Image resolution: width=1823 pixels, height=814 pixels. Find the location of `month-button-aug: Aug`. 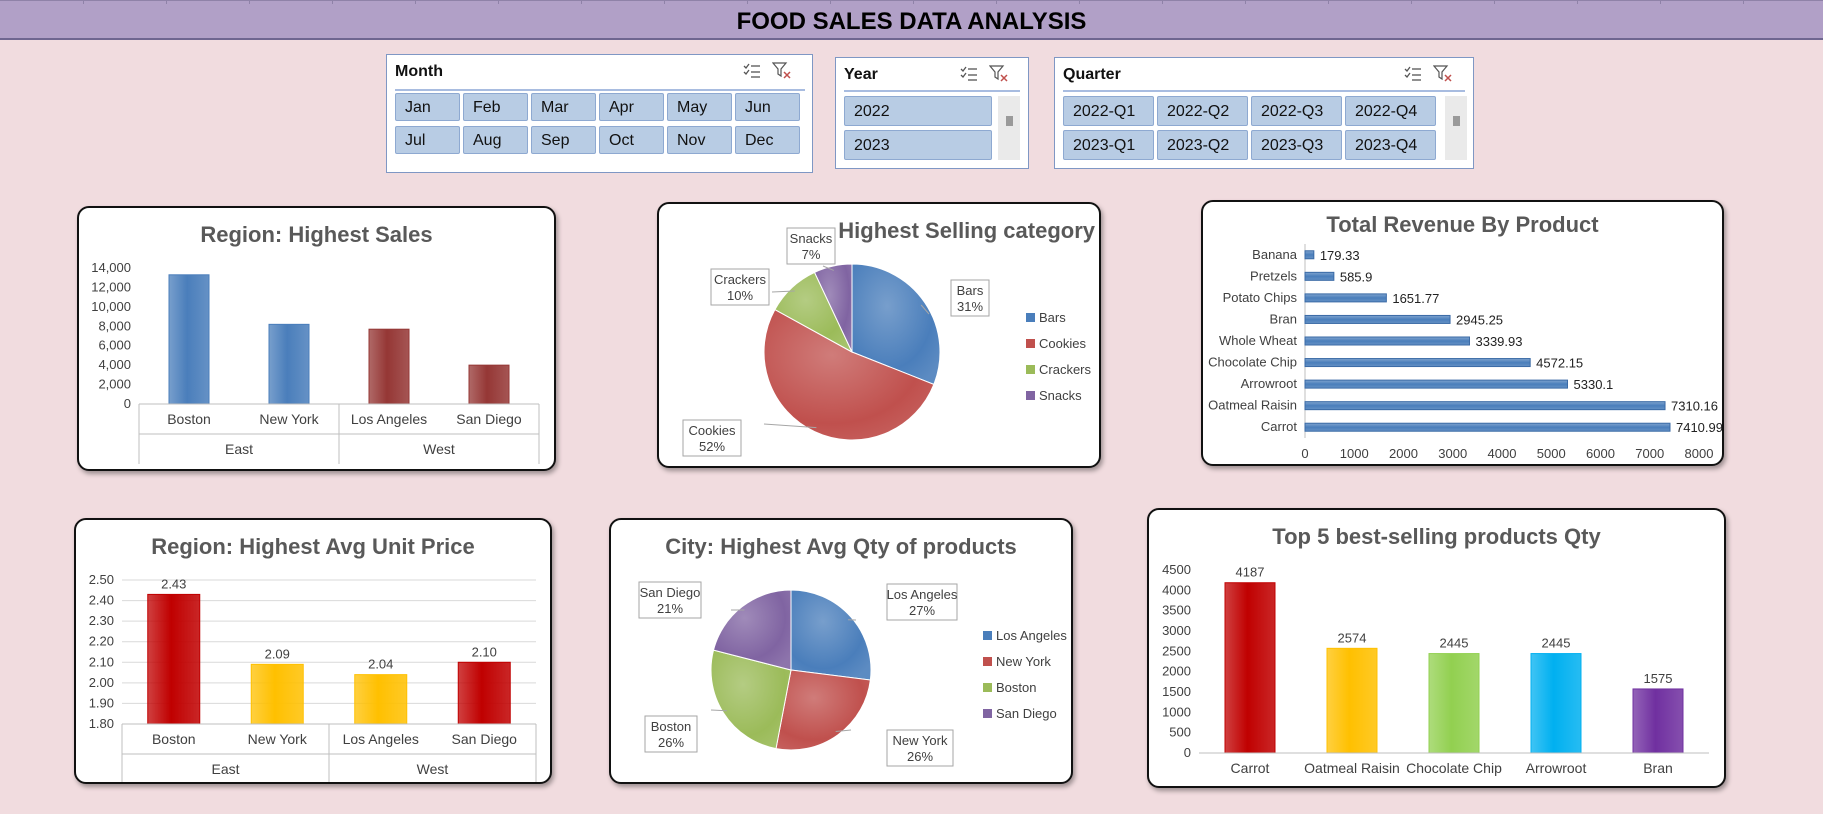

month-button-aug: Aug is located at coordinates (495, 140).